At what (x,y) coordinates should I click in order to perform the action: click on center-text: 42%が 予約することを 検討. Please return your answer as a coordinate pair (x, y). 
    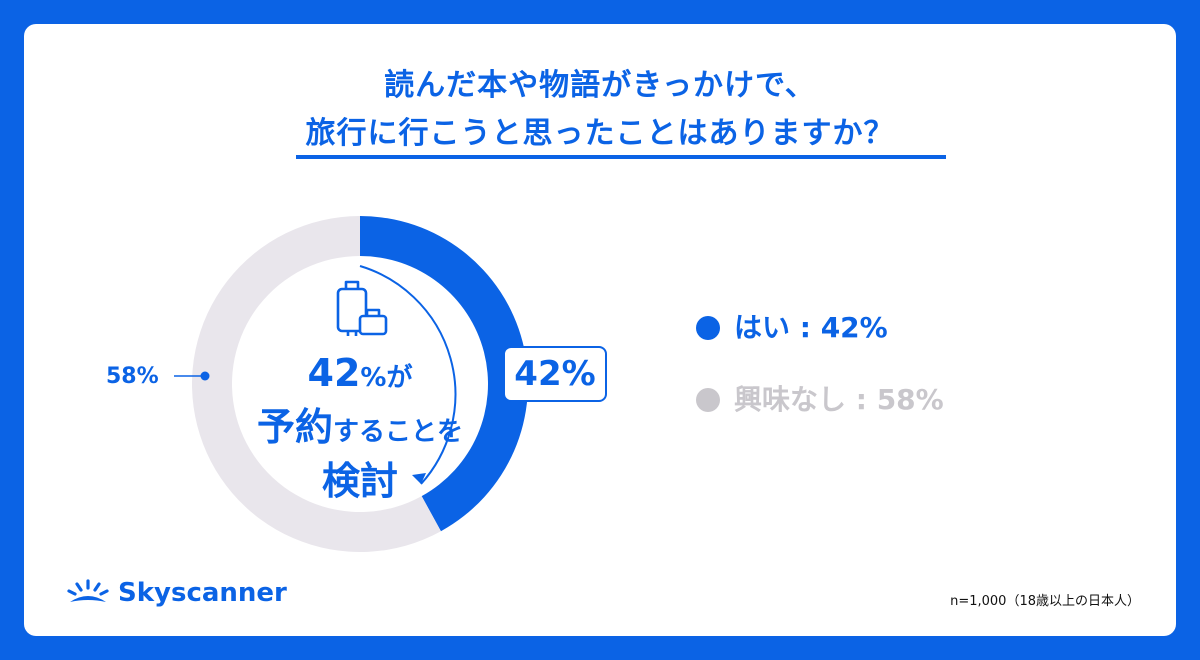
    Looking at the image, I should click on (360, 427).